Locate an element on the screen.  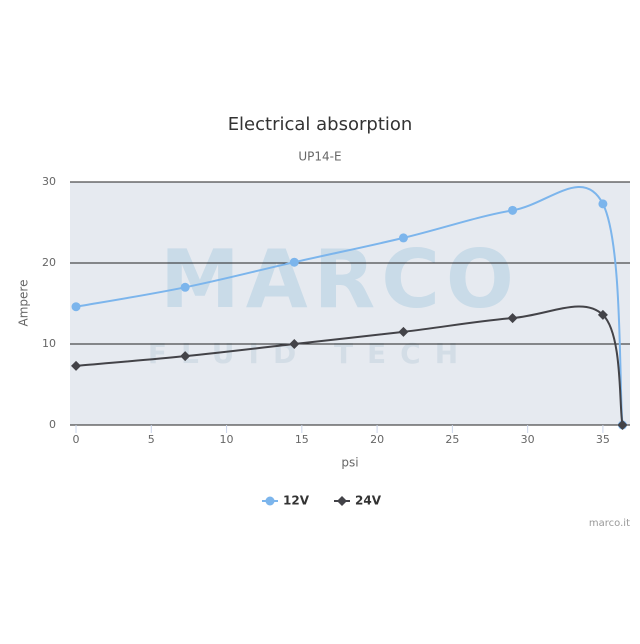
chart-title: Electrical absorption is located at coordinates (320, 124).